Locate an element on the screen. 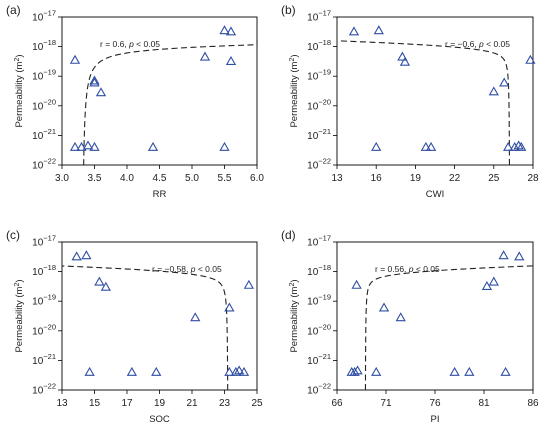 The width and height of the screenshot is (550, 425). x-axis-title: RR is located at coordinates (160, 194).